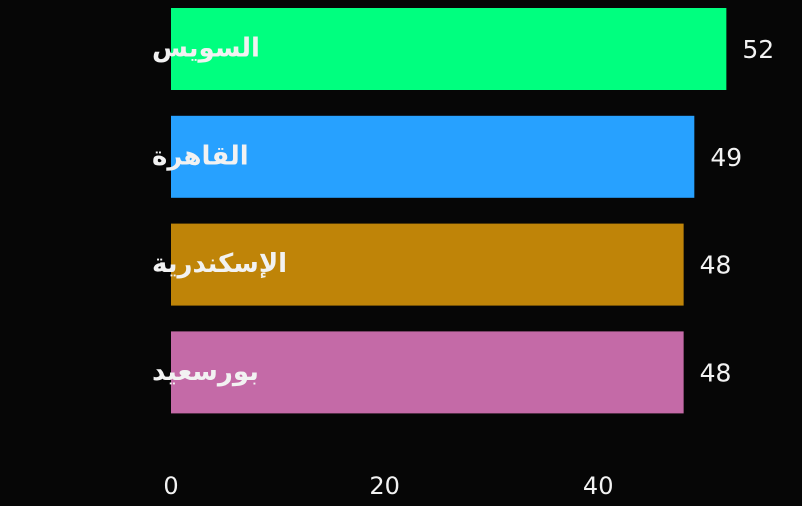  Describe the element at coordinates (219, 210) in the screenshot. I see `category-labels-group: السويس القاهرة الإسكندرية بورسعيد` at that location.